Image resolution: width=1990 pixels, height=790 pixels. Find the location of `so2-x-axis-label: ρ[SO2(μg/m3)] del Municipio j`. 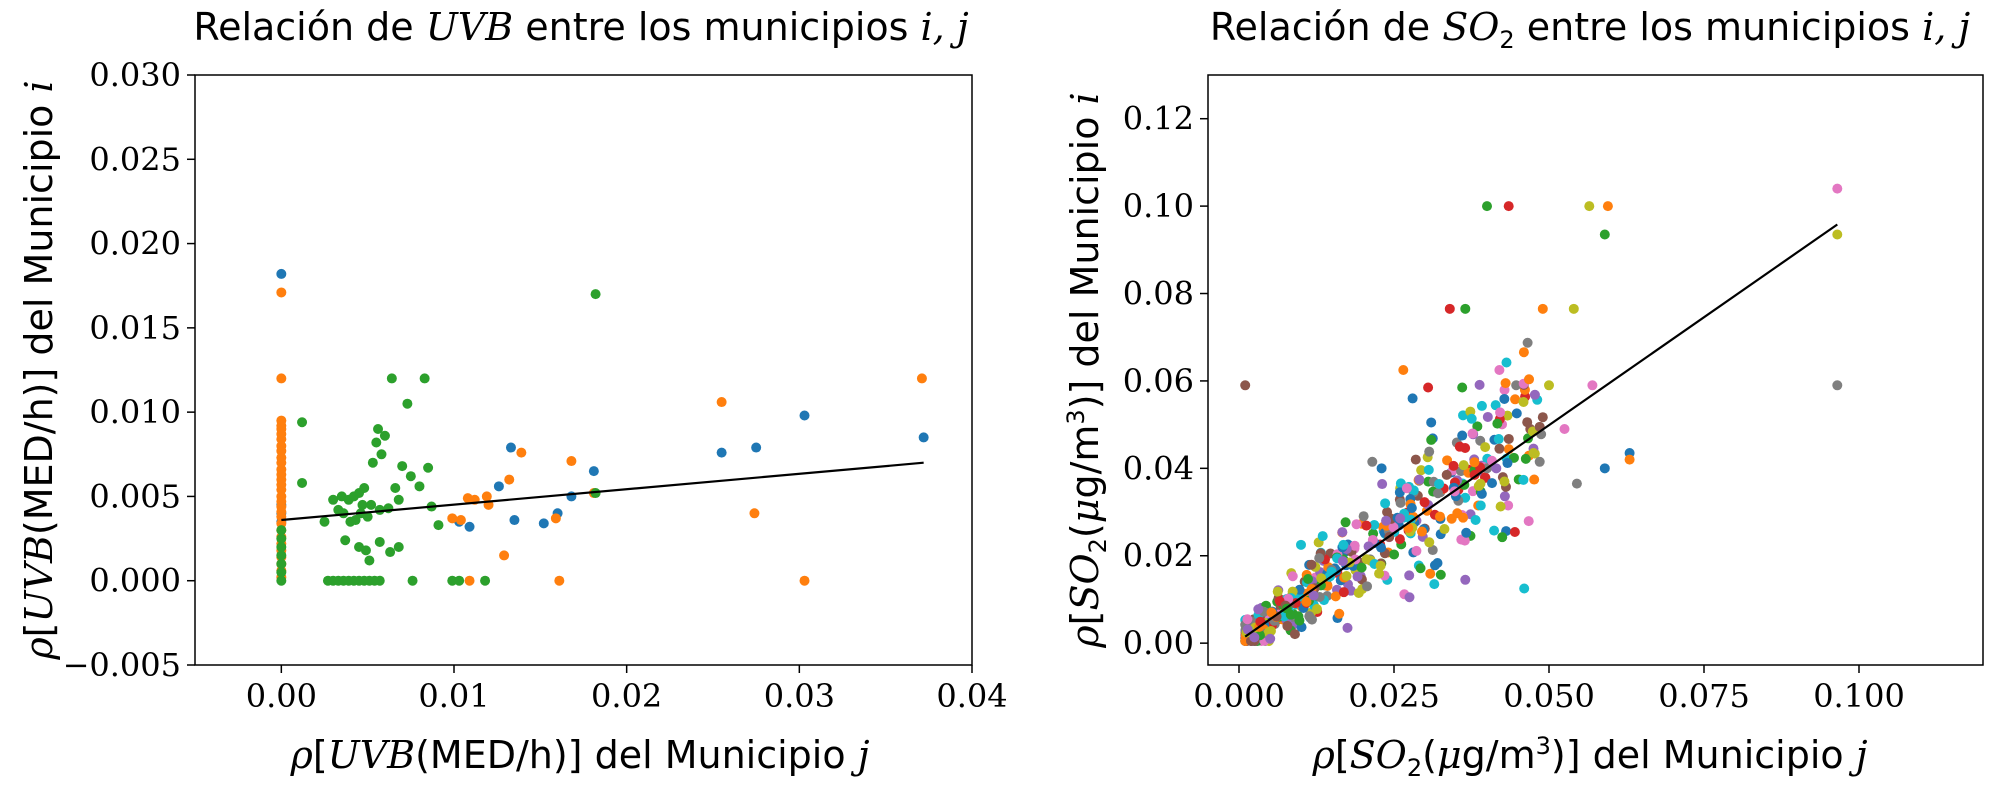

so2-x-axis-label: ρ[SO2(μg/m3)] del Municipio j is located at coordinates (1589, 757).